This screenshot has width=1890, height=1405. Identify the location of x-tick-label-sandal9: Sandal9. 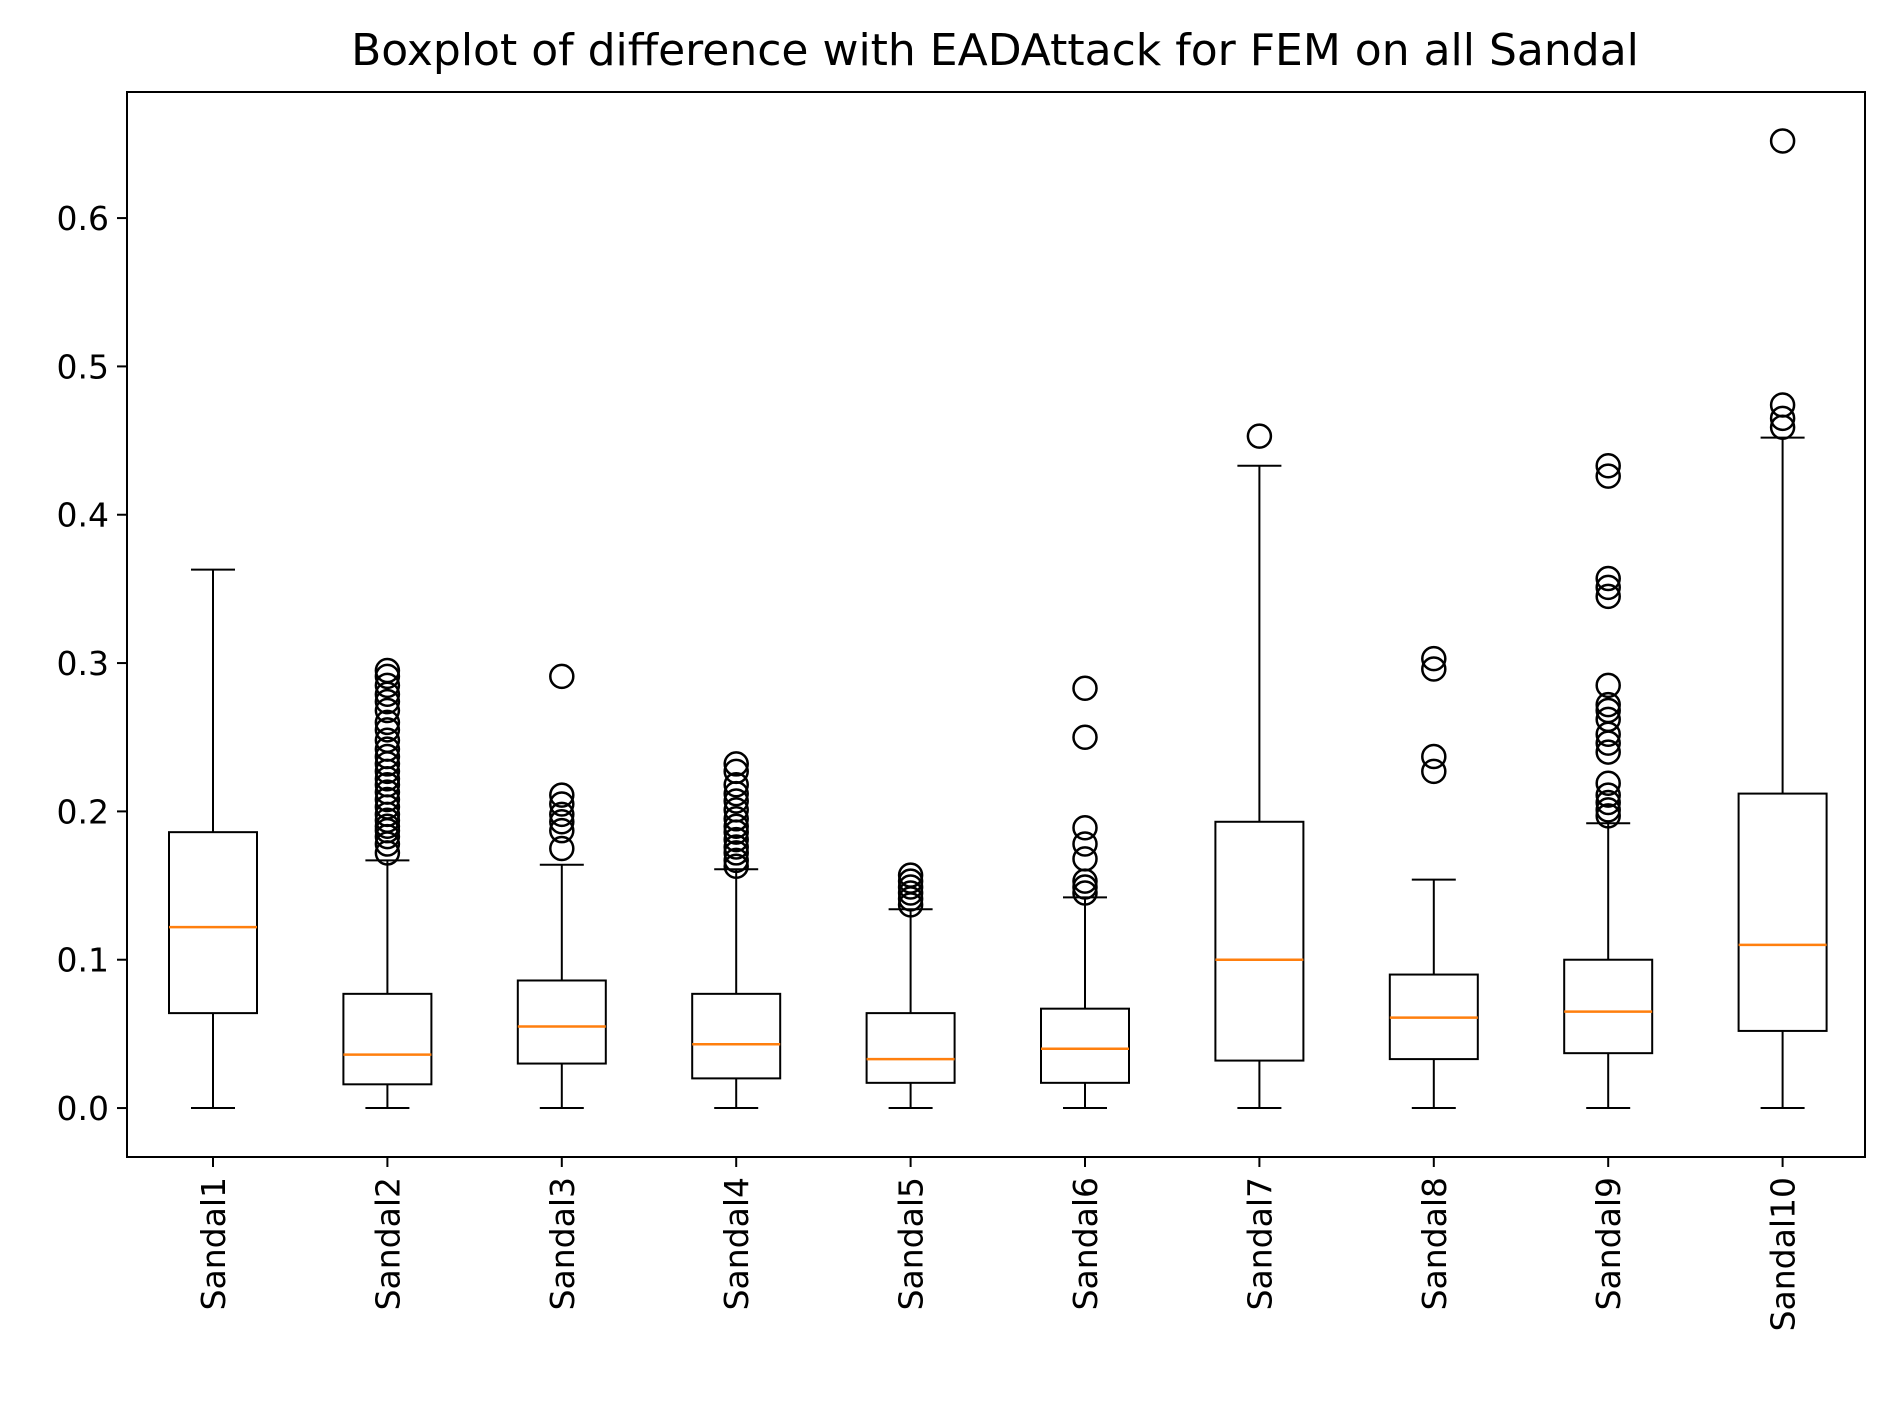
(1608, 1243).